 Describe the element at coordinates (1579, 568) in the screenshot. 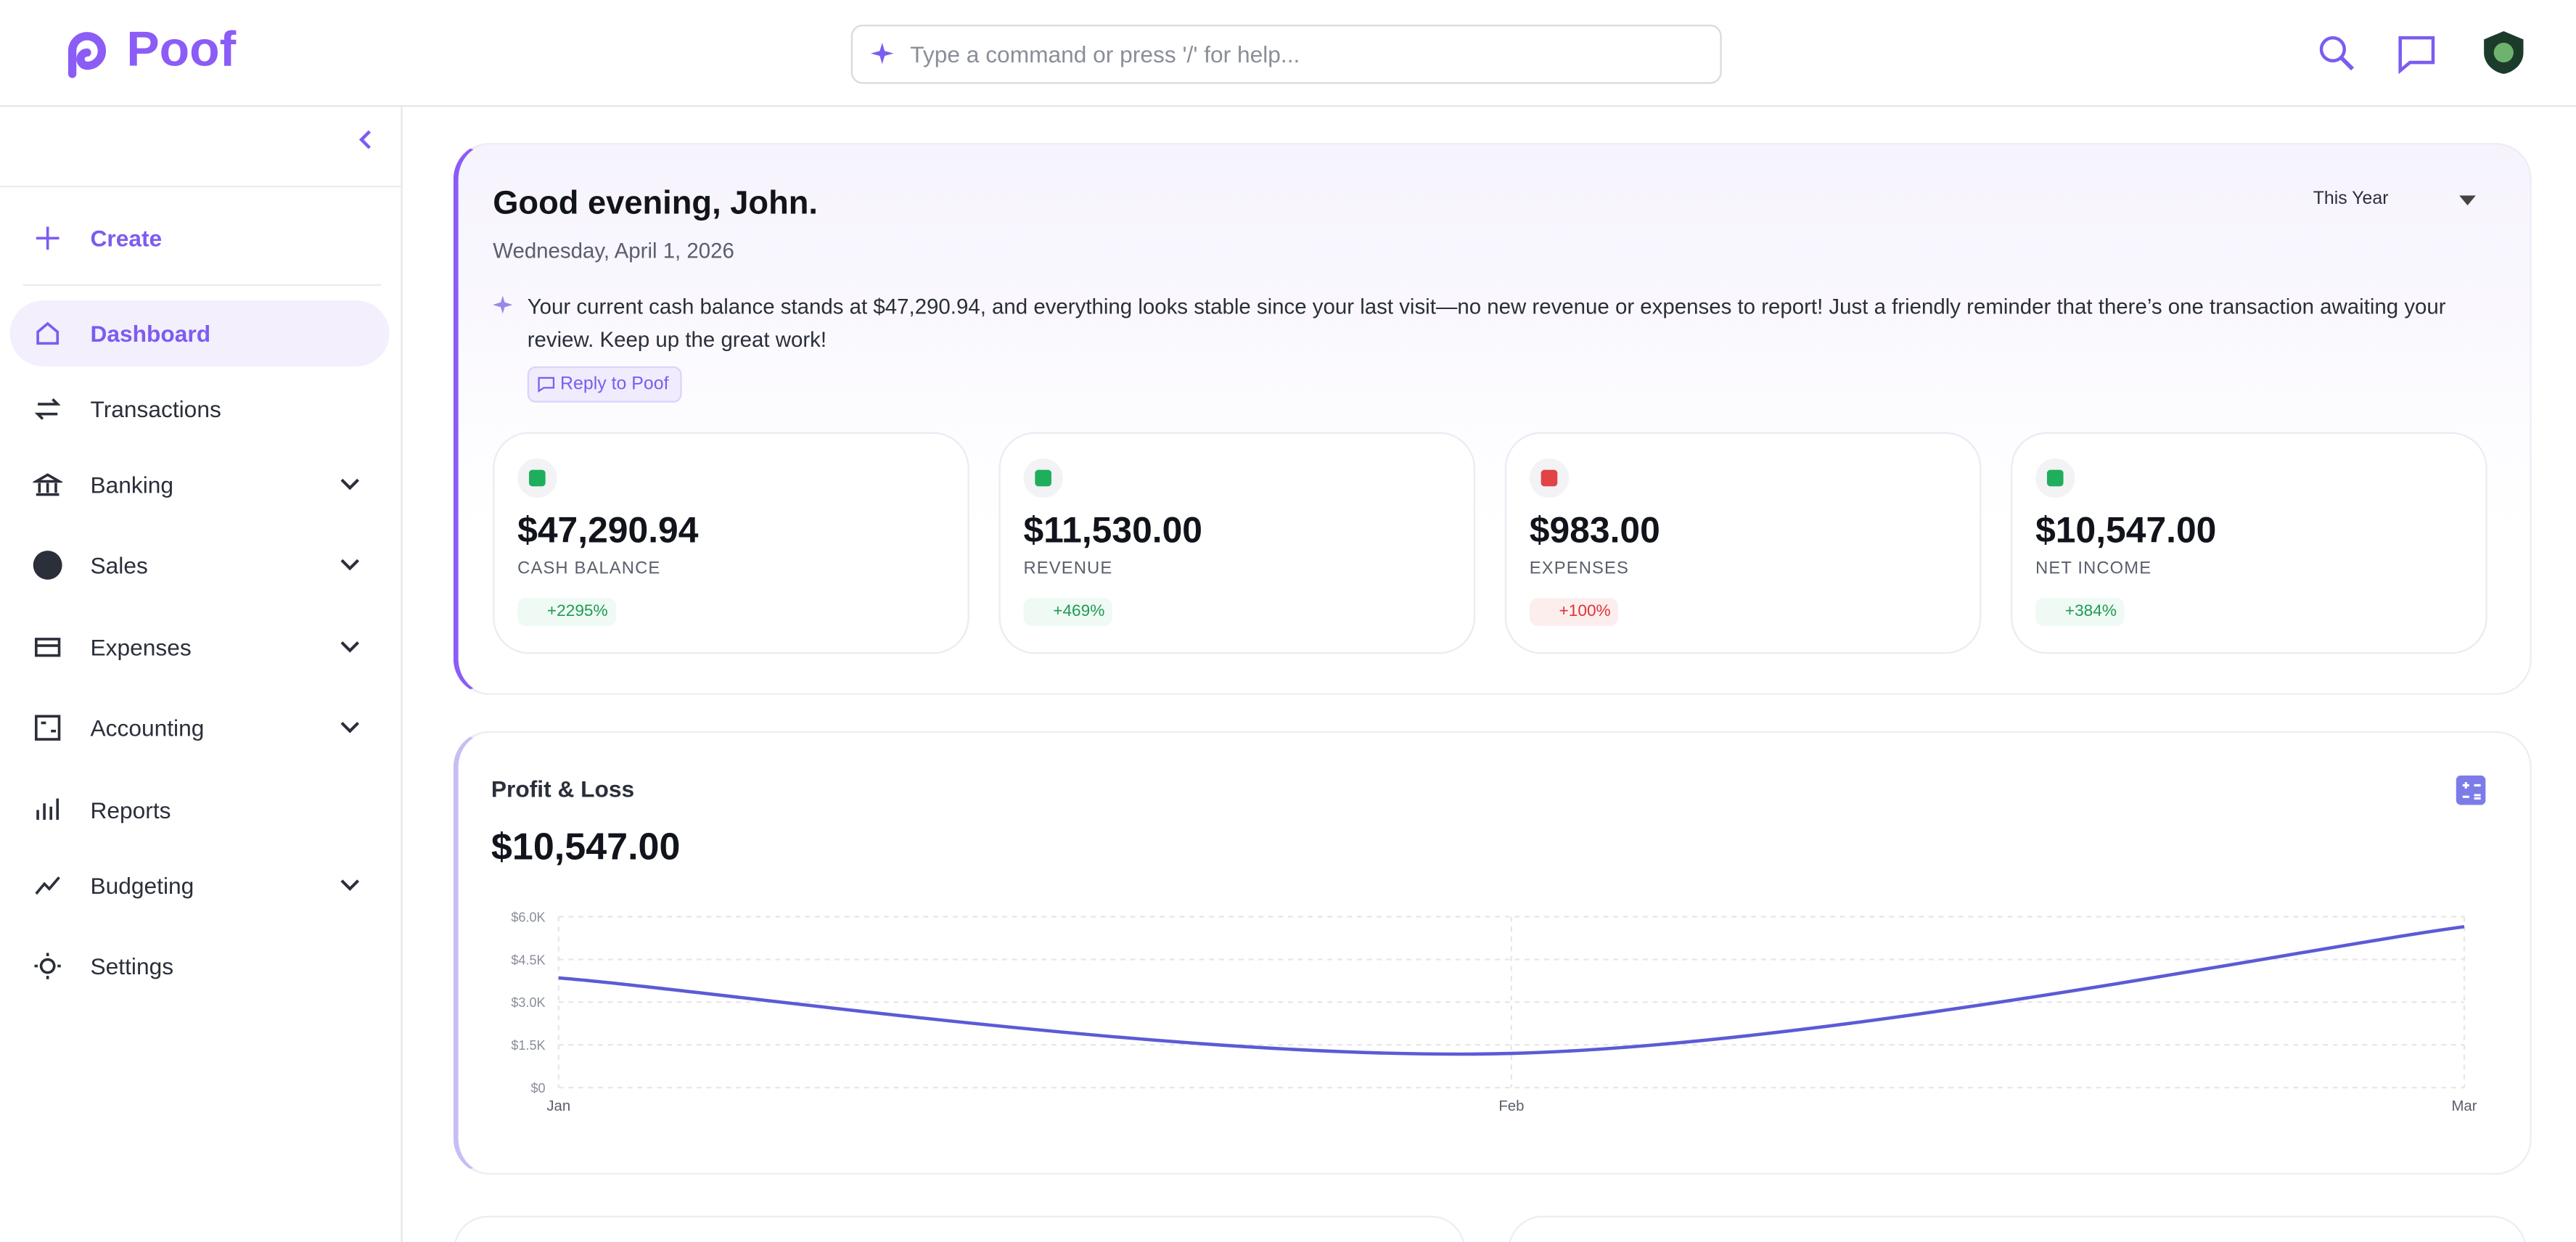

I see `stat-label: EXPENSES` at that location.